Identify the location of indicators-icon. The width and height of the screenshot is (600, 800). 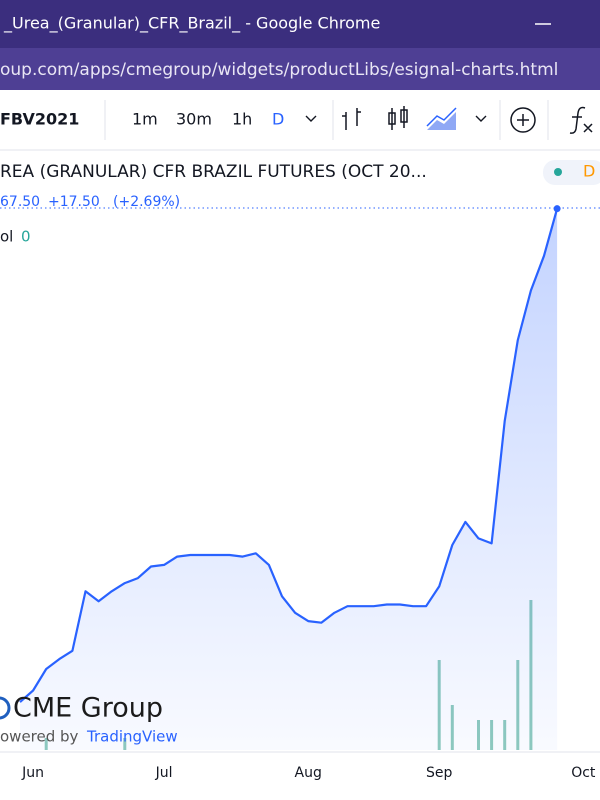
(581, 120).